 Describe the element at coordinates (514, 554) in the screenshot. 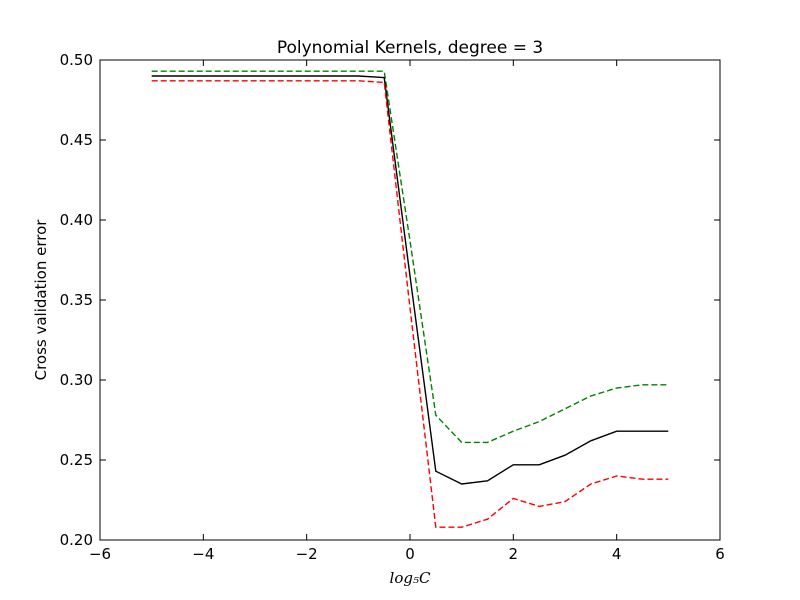

I see `x-tick-label: 2` at that location.